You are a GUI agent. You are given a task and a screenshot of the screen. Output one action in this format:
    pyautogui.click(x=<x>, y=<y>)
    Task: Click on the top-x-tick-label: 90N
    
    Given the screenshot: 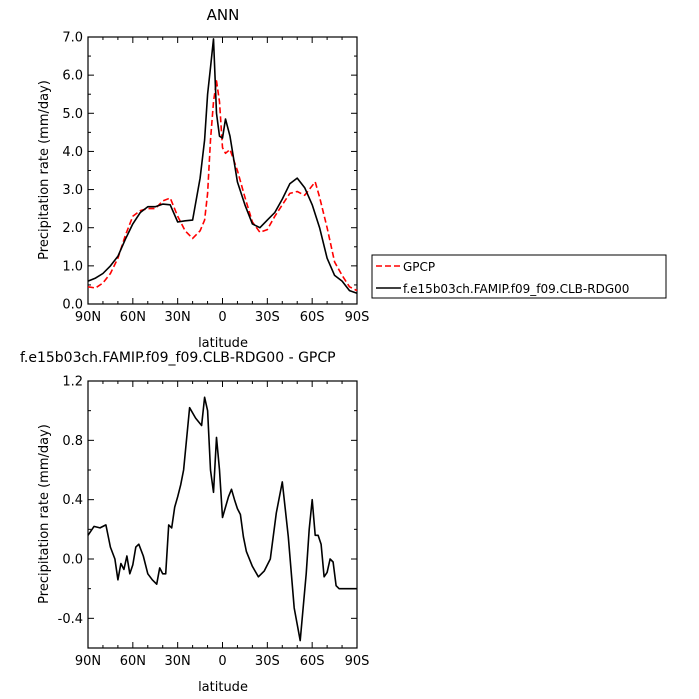 What is the action you would take?
    pyautogui.click(x=88, y=317)
    